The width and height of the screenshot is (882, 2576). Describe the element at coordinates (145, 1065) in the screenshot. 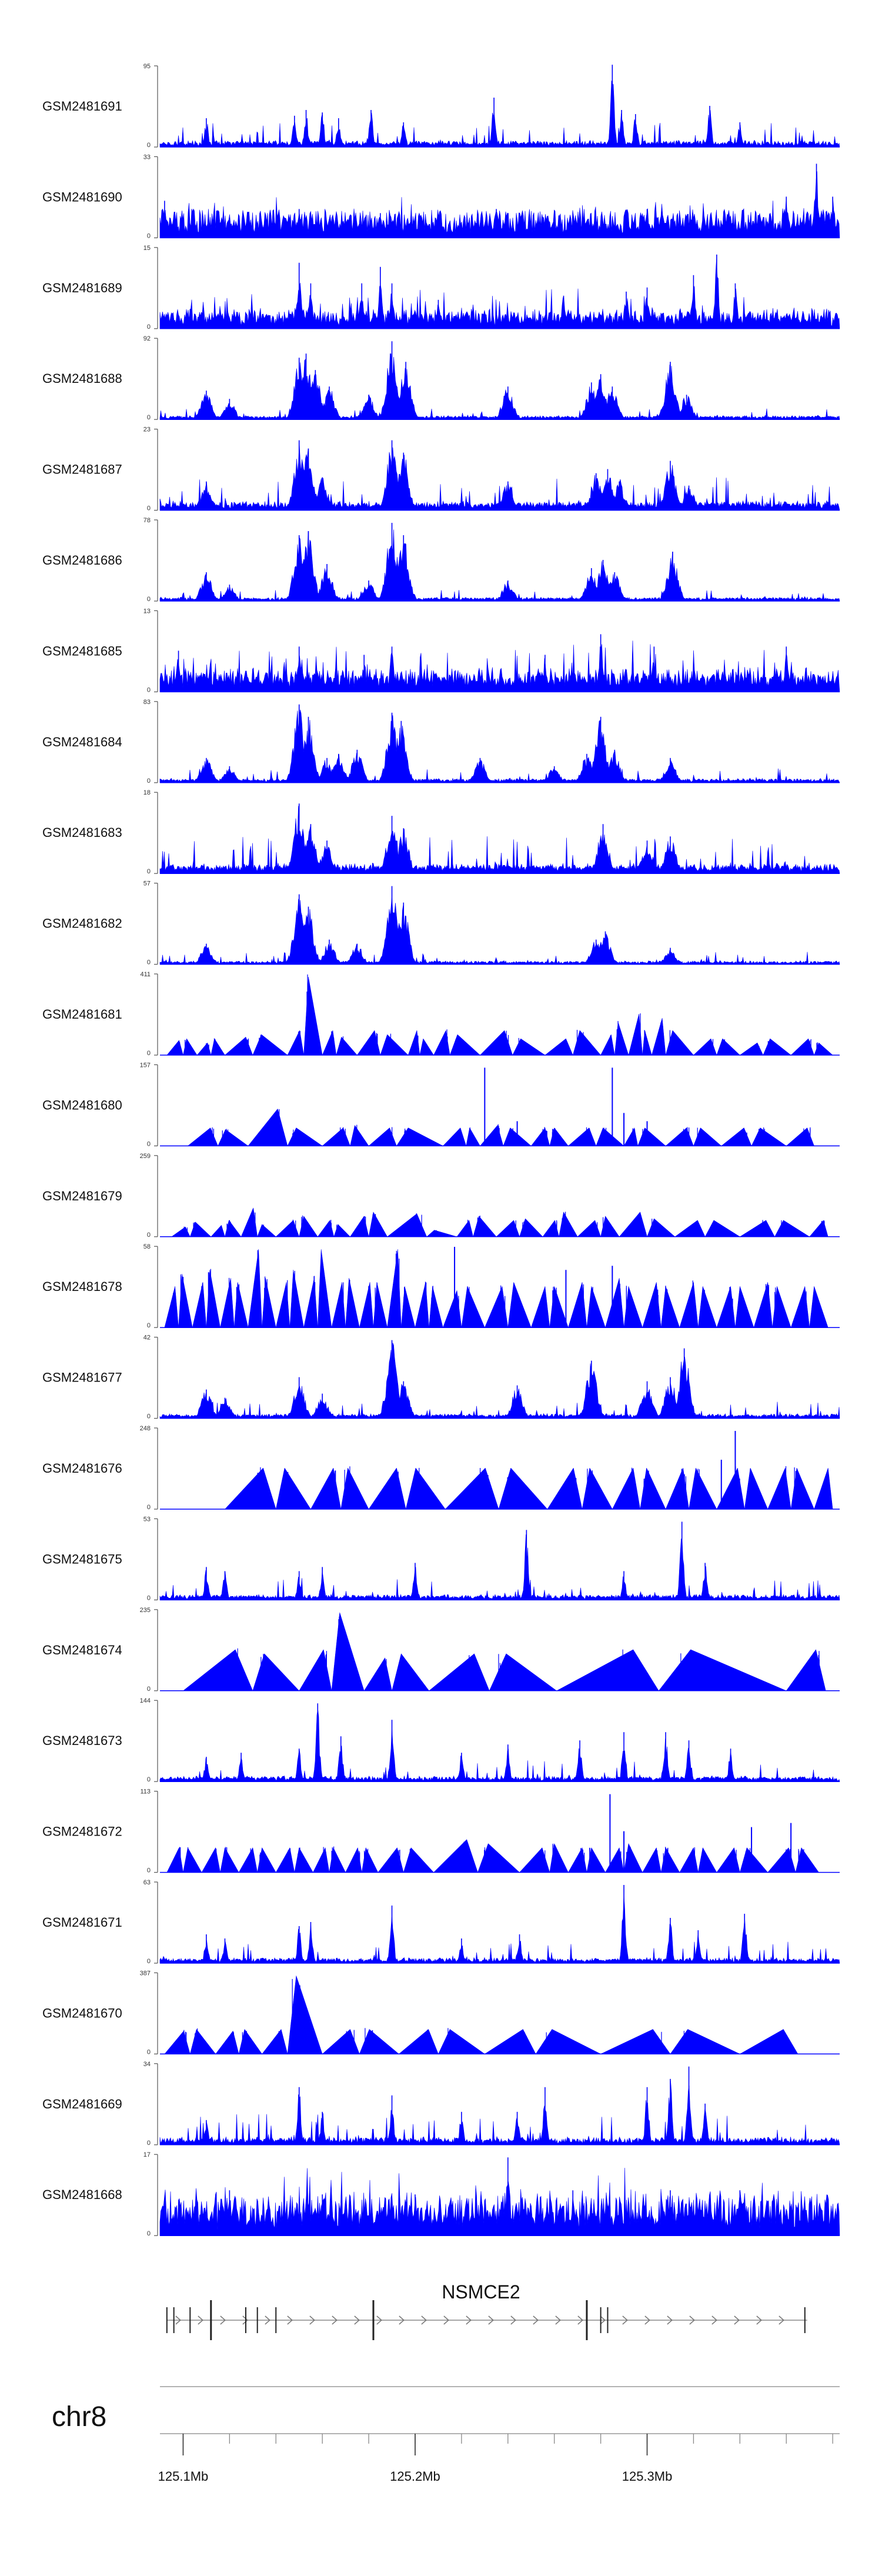

I see `track-ymax-label: 157` at that location.